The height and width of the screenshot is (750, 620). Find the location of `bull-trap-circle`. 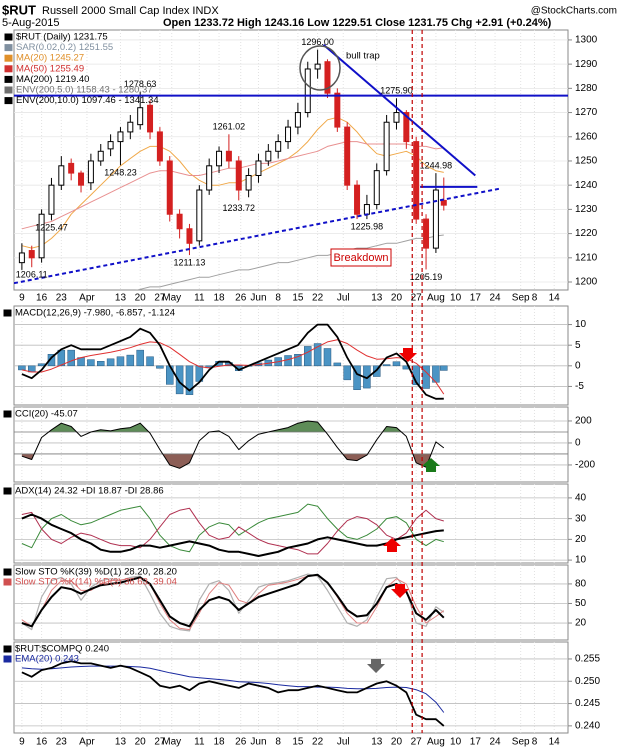

bull-trap-circle is located at coordinates (320, 68).